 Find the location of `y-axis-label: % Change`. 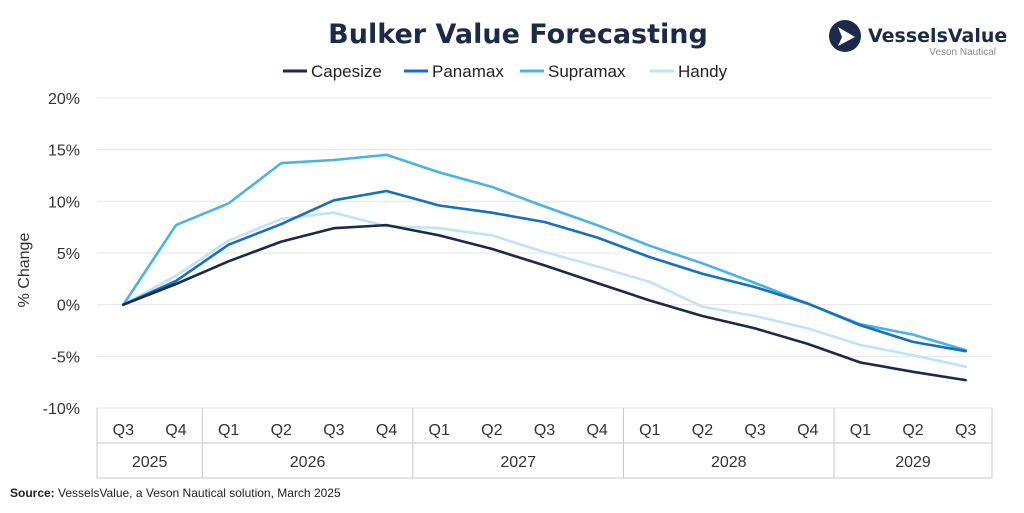

y-axis-label: % Change is located at coordinates (24, 270).